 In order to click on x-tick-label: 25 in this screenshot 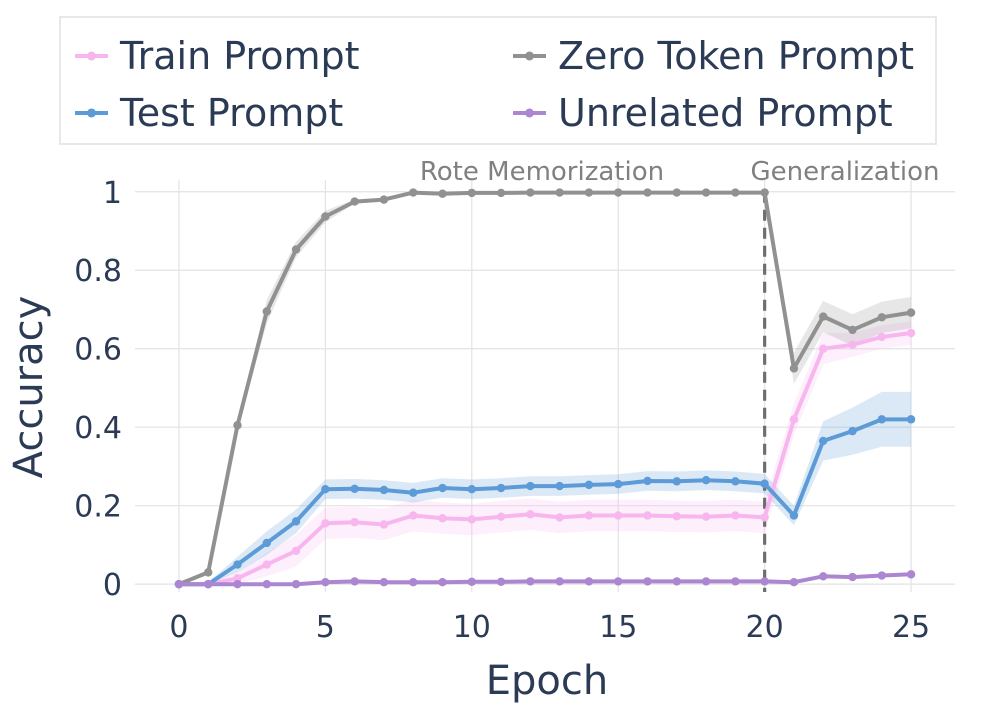, I will do `click(911, 627)`.